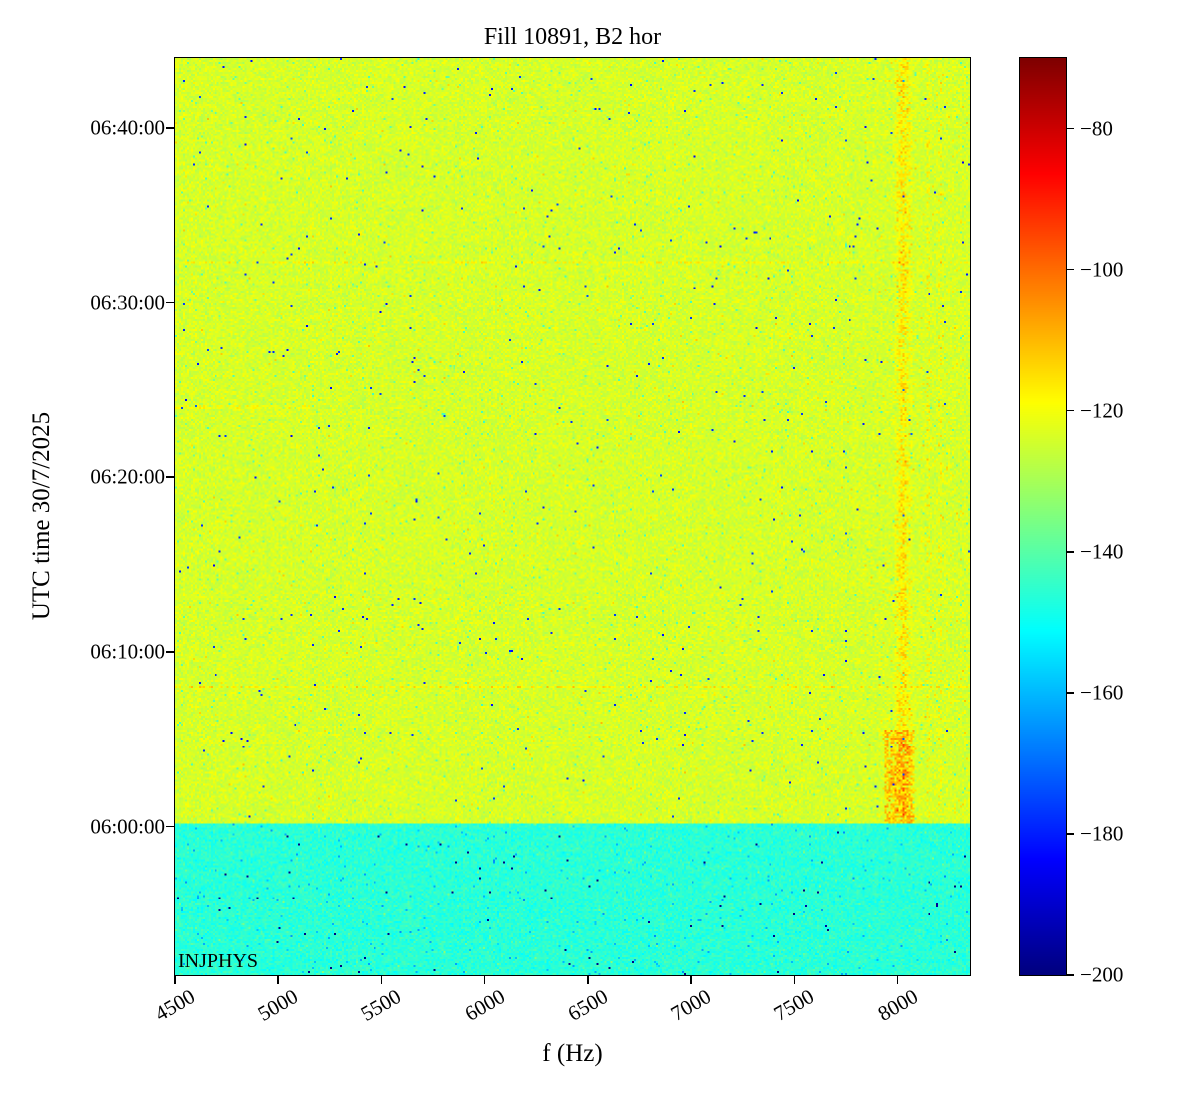  What do you see at coordinates (1102, 974) in the screenshot?
I see `colorbar-tick-label: −200` at bounding box center [1102, 974].